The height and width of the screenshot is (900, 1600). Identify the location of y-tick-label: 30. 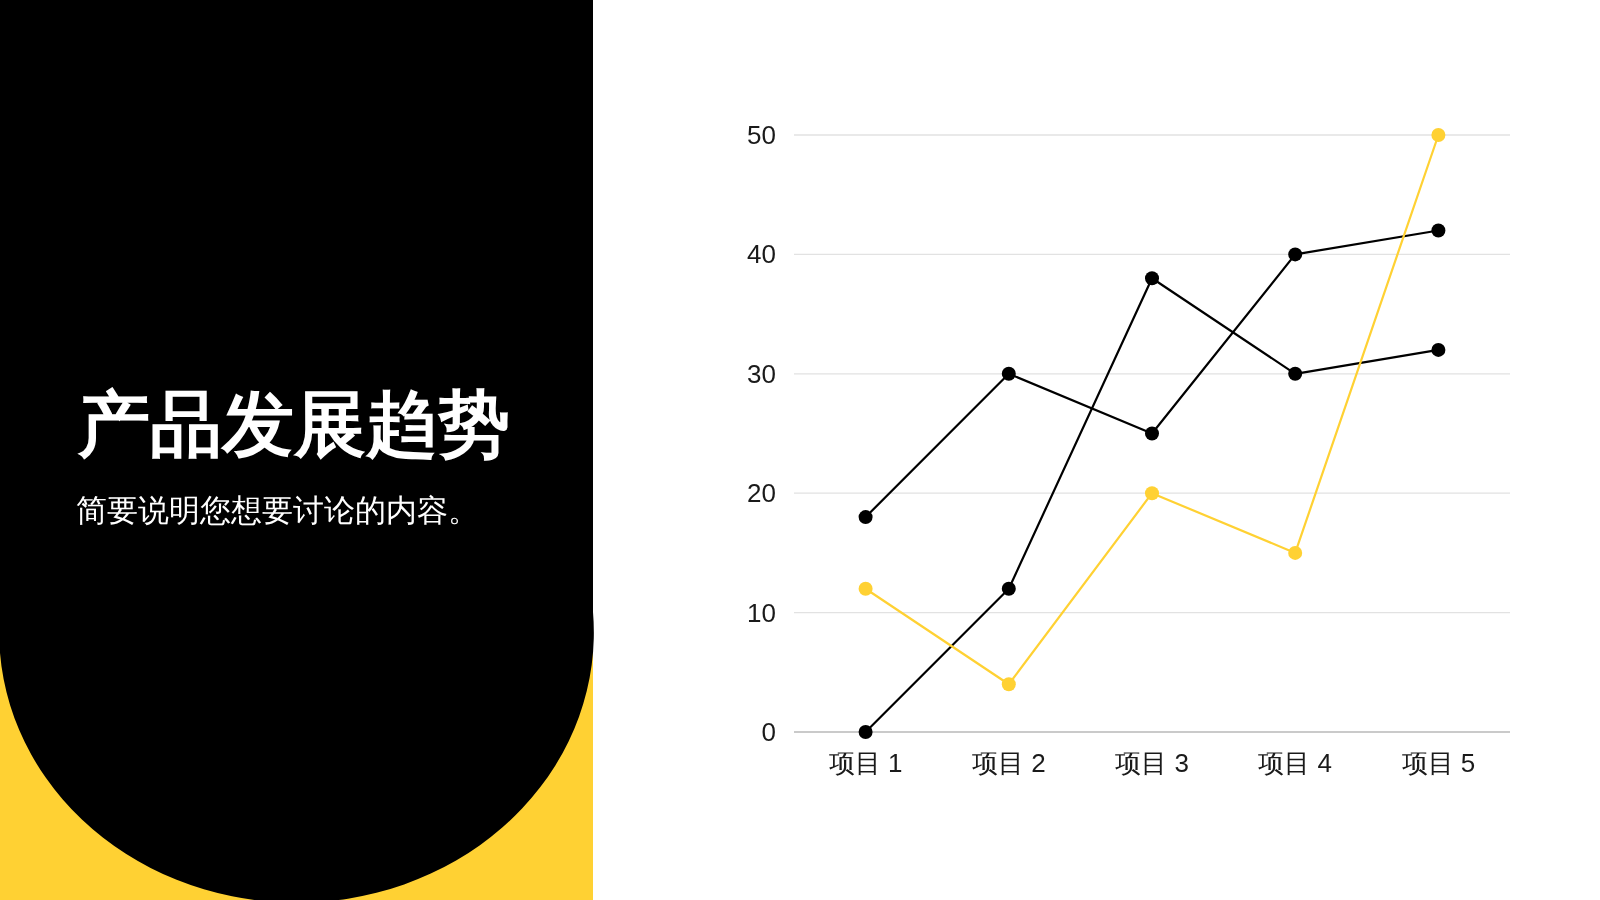
(761, 373).